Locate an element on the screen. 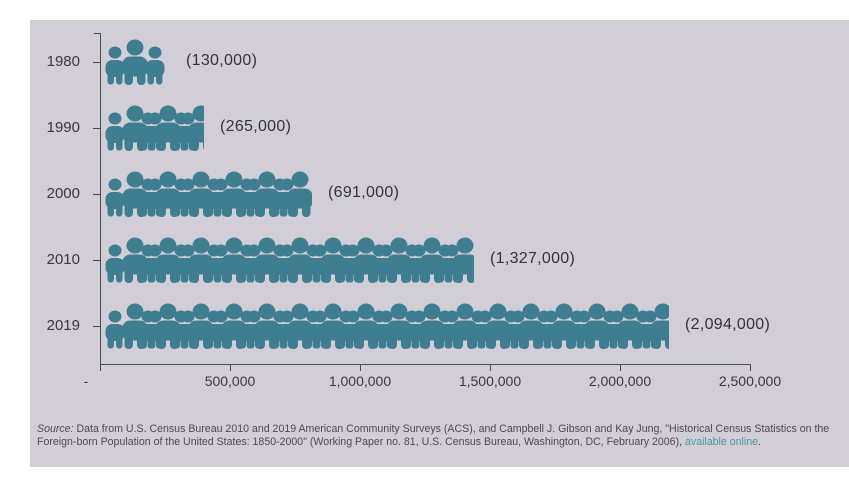 This screenshot has width=849, height=480. x-axis is located at coordinates (425, 364).